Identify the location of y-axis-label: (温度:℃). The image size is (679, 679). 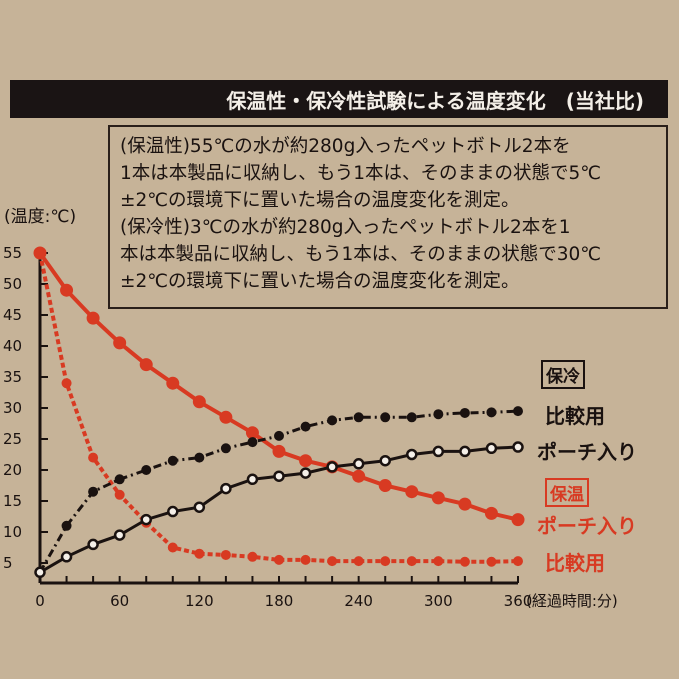
(40, 217).